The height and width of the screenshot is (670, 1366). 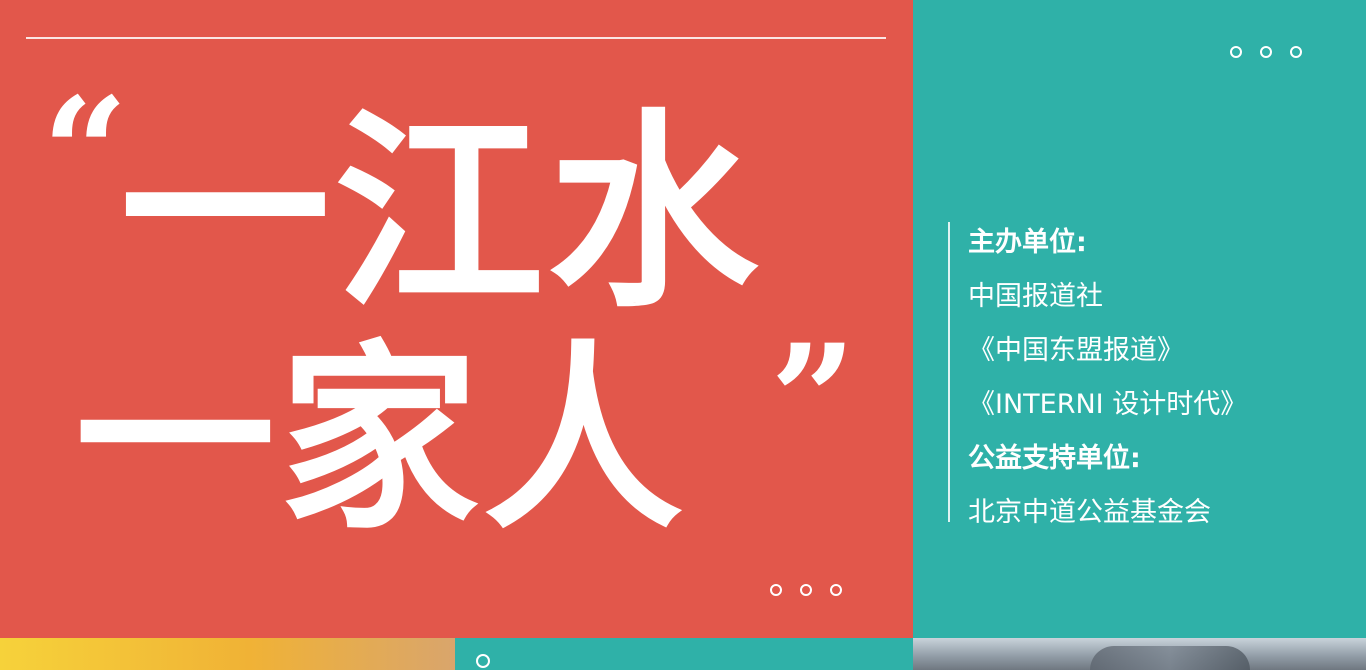 What do you see at coordinates (813, 400) in the screenshot?
I see `closing-quote-mark: ”` at bounding box center [813, 400].